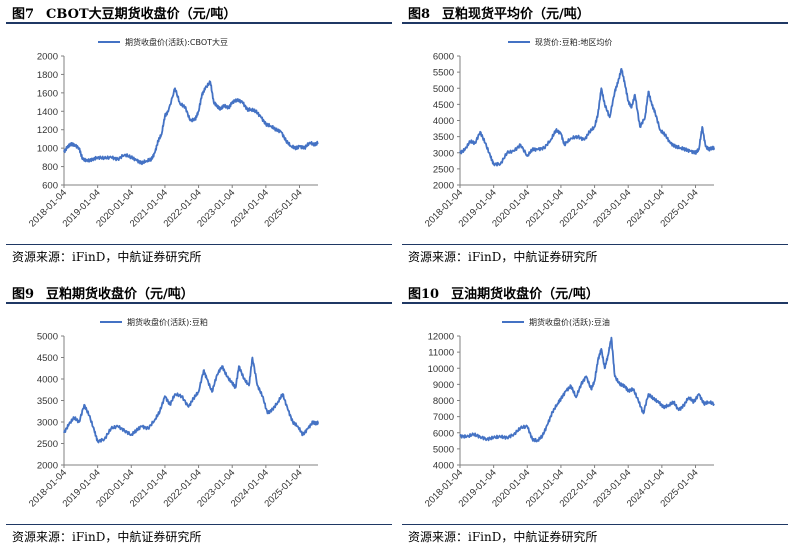  Describe the element at coordinates (167, 322) in the screenshot. I see `legend-label: 期货收盘价(活跃):豆粕` at that location.